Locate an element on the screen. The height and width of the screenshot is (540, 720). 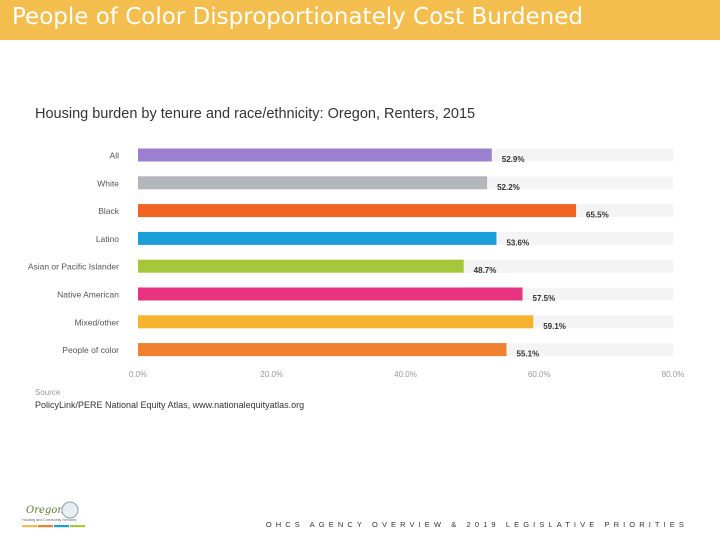
value-label: 52.2% is located at coordinates (508, 187).